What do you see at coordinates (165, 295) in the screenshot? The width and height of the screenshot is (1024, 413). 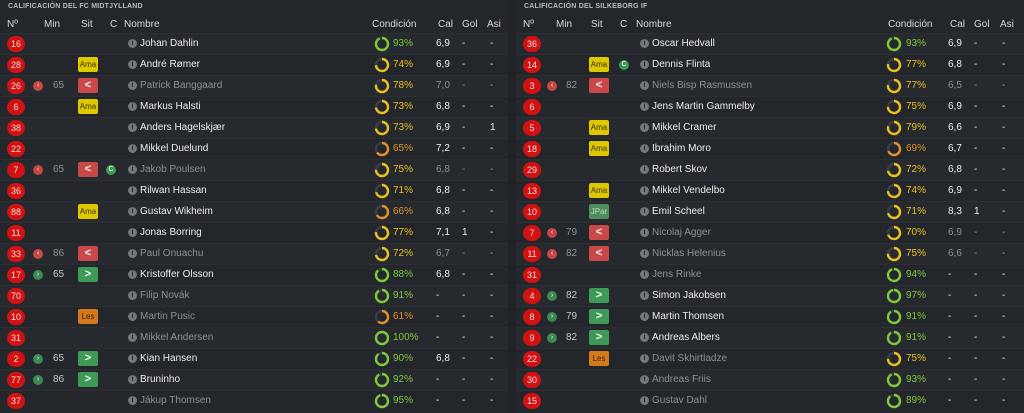 I see `player-name: Filip Novák` at bounding box center [165, 295].